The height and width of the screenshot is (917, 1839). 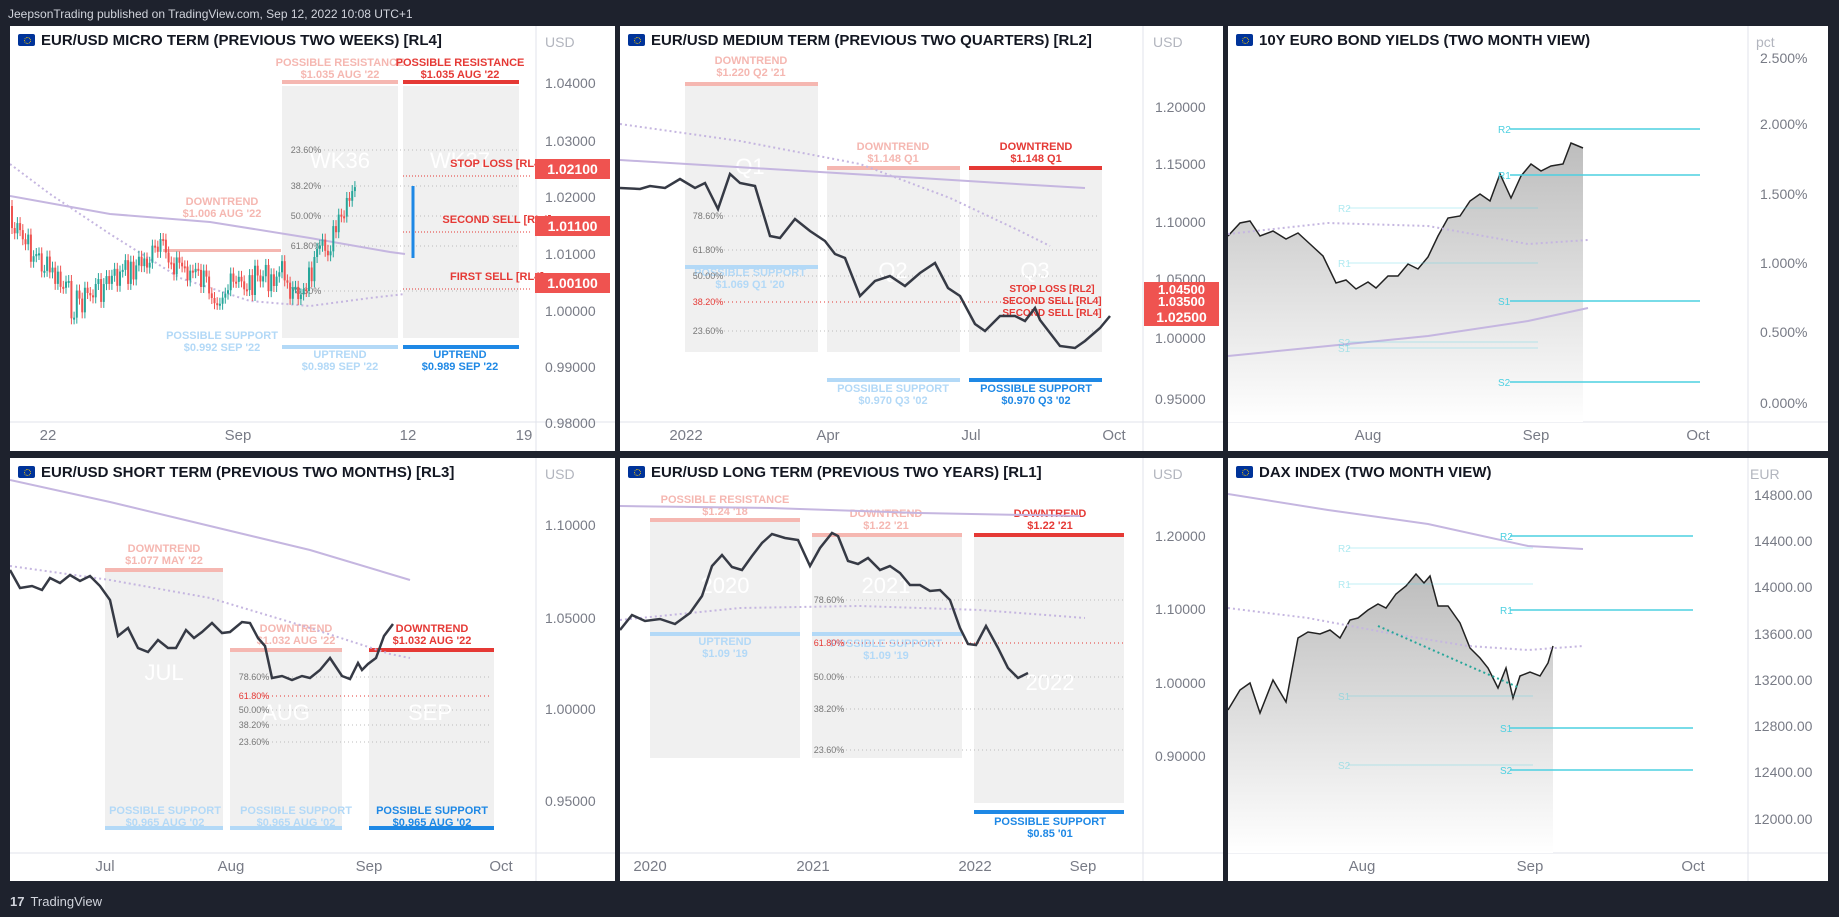 I want to click on fib-label: 78.60%, so click(x=254, y=677).